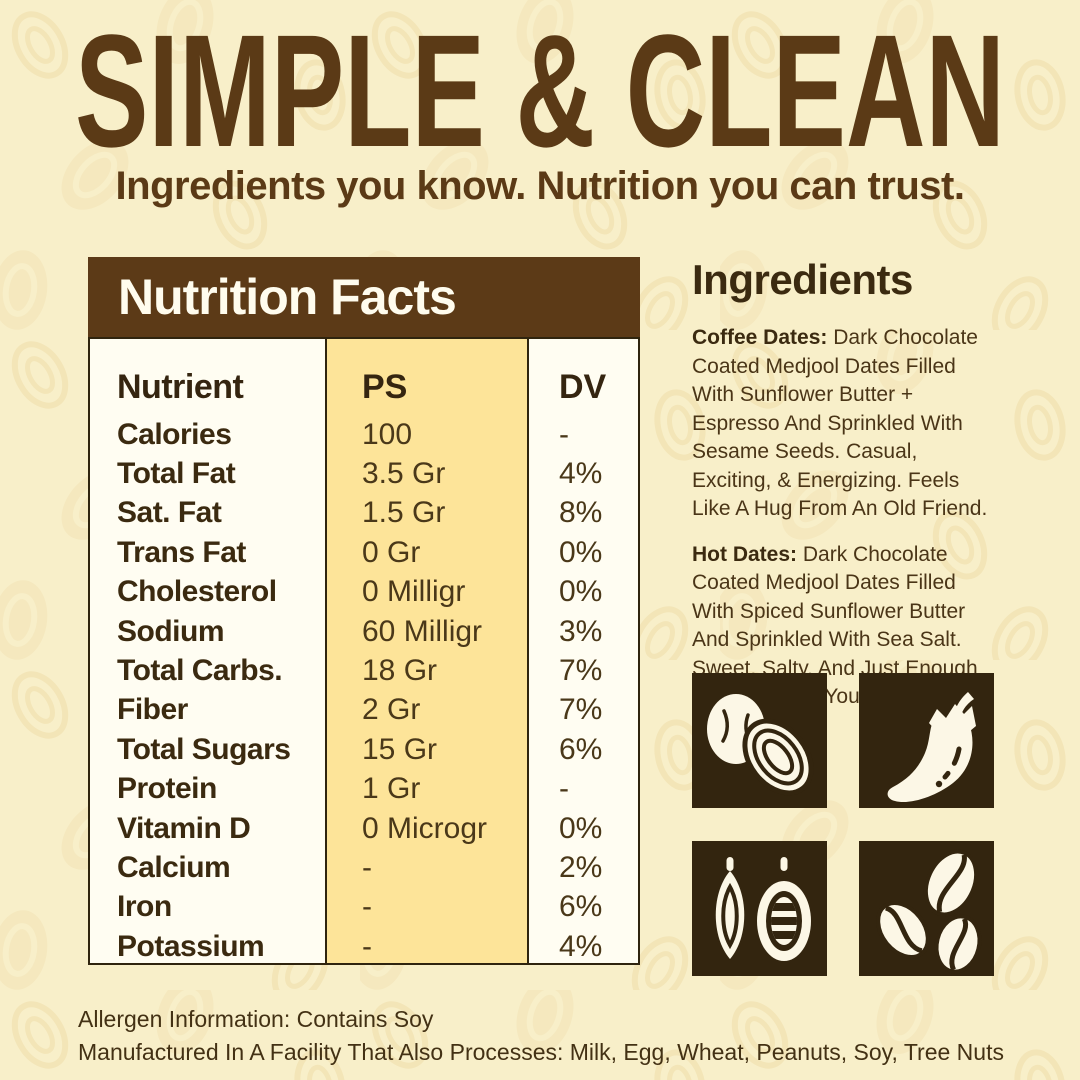 This screenshot has height=1080, width=1080. What do you see at coordinates (204, 749) in the screenshot?
I see `nutrient-label: Total Sugars` at bounding box center [204, 749].